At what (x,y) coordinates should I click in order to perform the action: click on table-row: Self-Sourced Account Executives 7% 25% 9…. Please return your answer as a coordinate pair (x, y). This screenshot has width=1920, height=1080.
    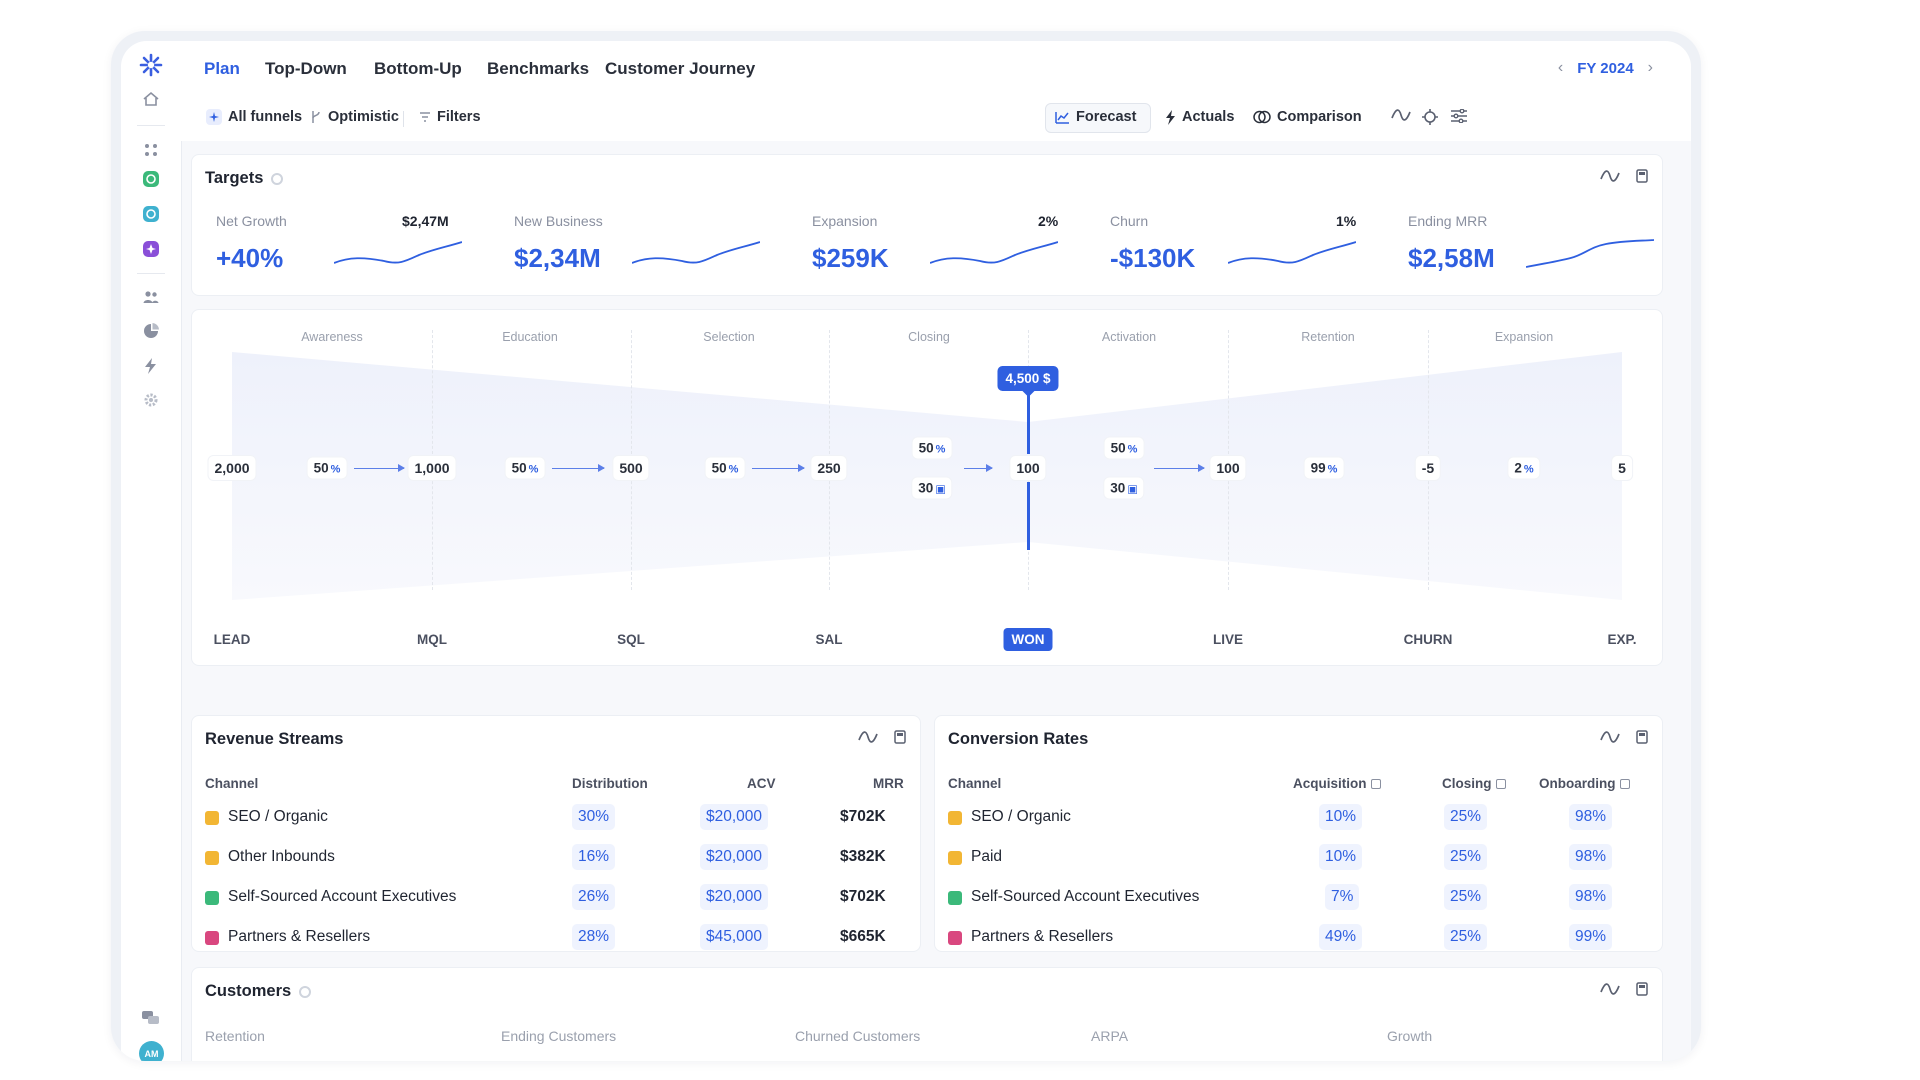
    Looking at the image, I should click on (1298, 898).